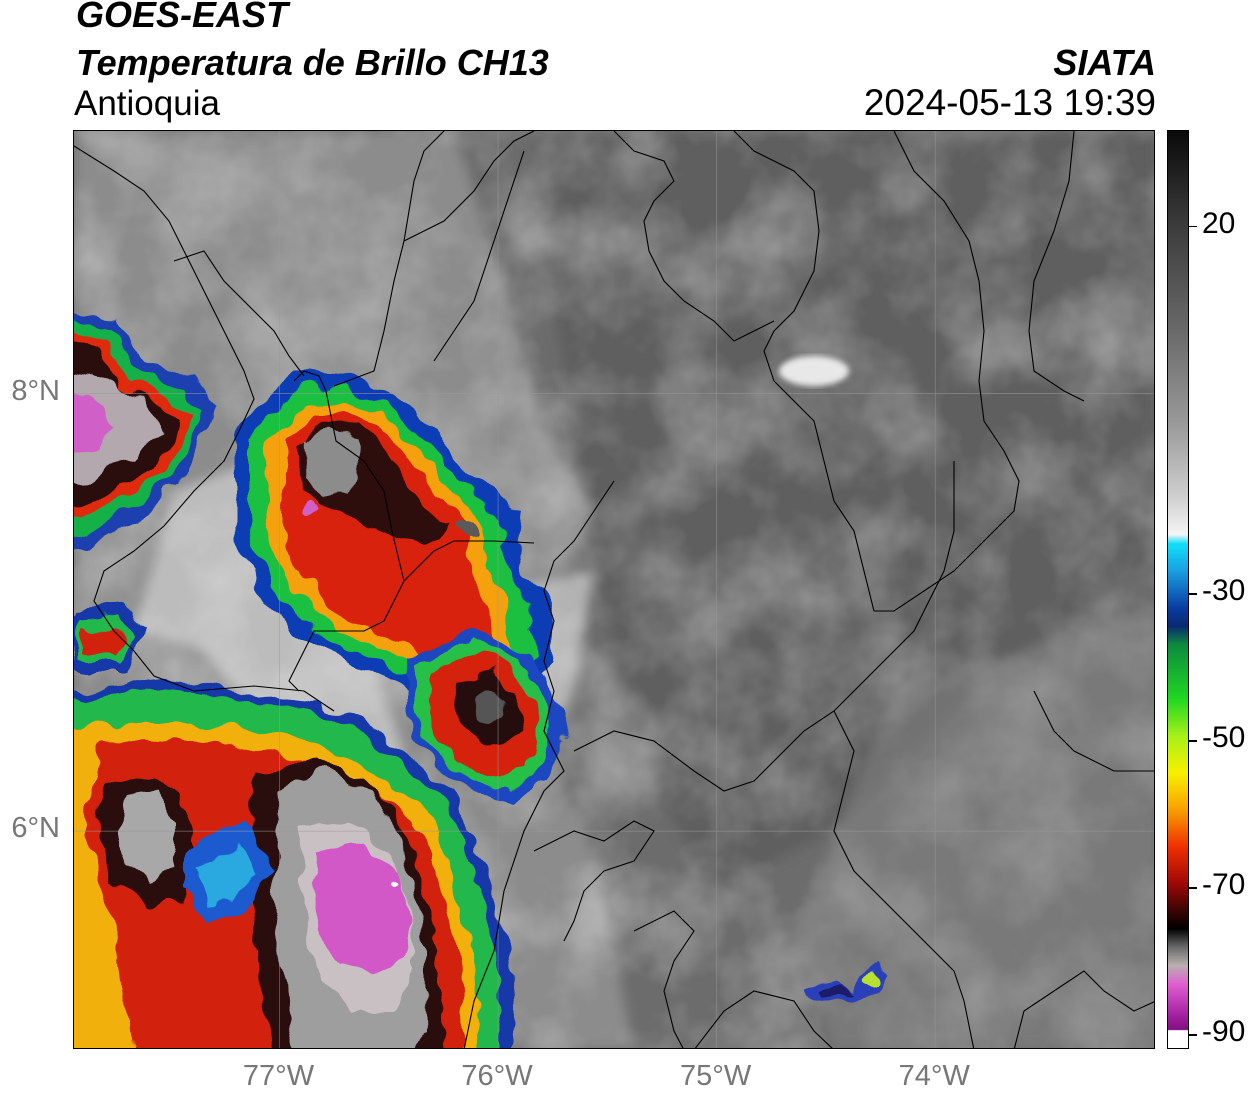 The width and height of the screenshot is (1252, 1099). What do you see at coordinates (594, 881) in the screenshot?
I see `caldas-border` at bounding box center [594, 881].